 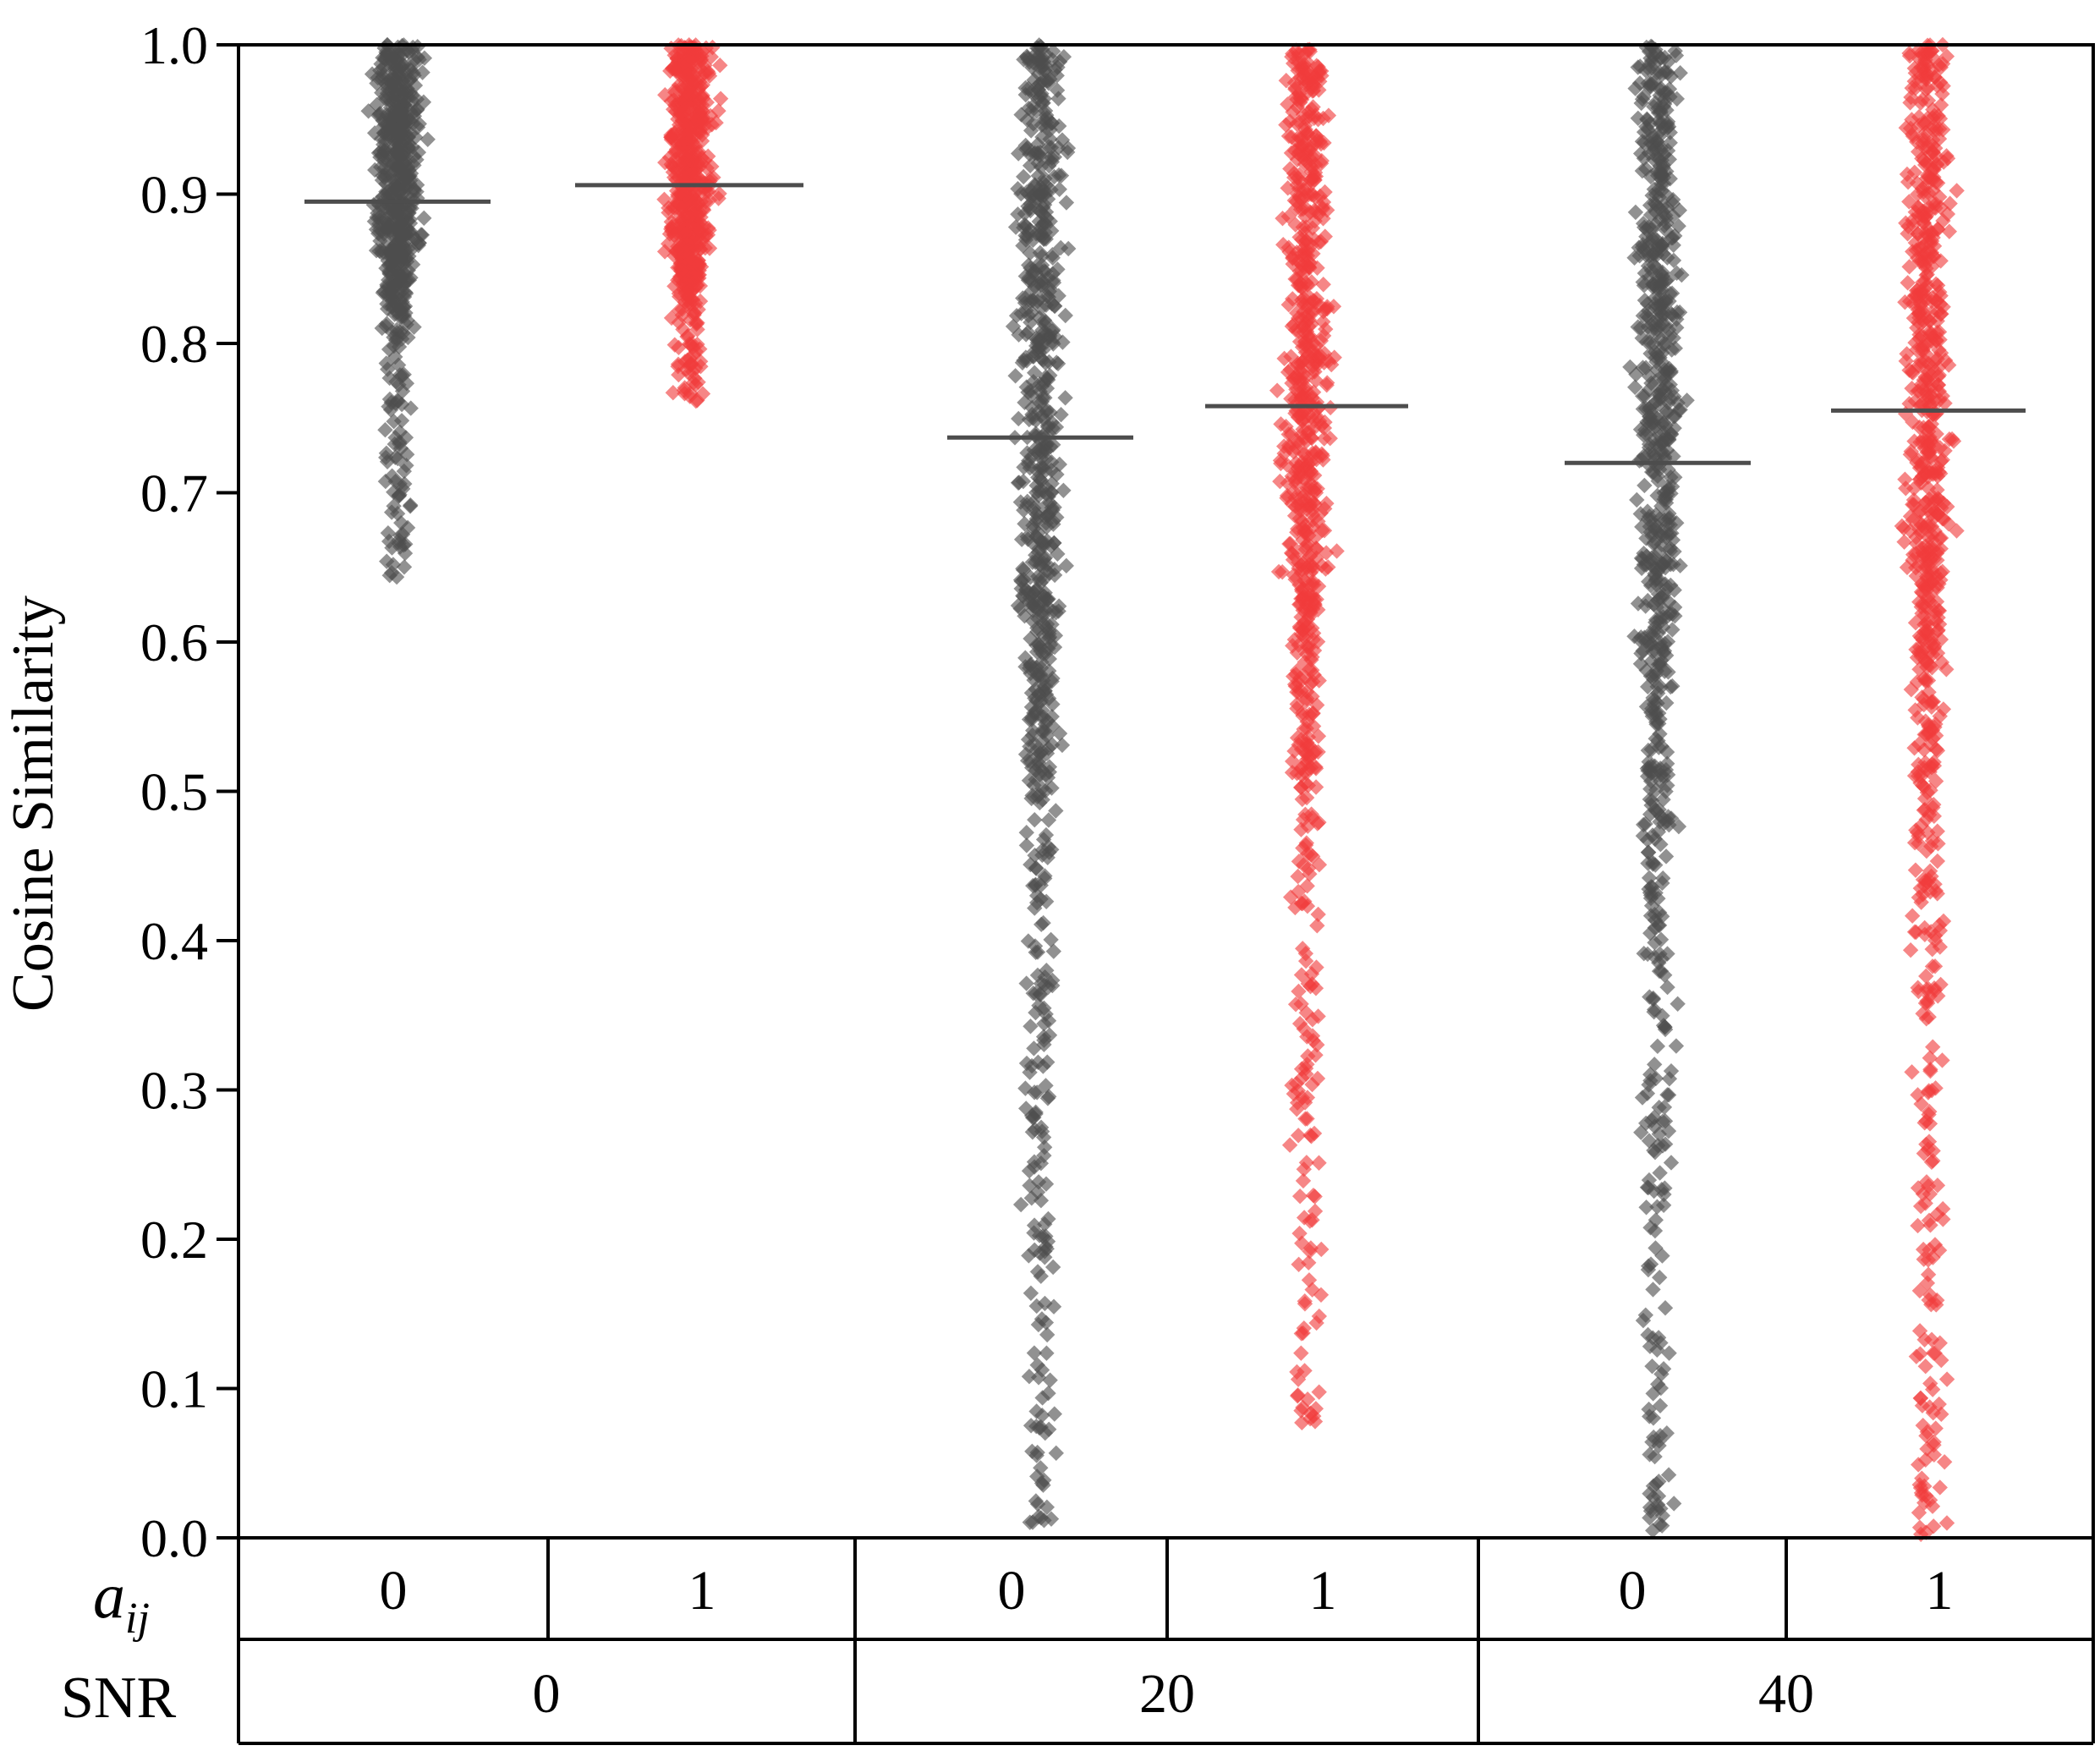 I want to click on y-axis-title: Cosine Similarity, so click(x=33, y=804).